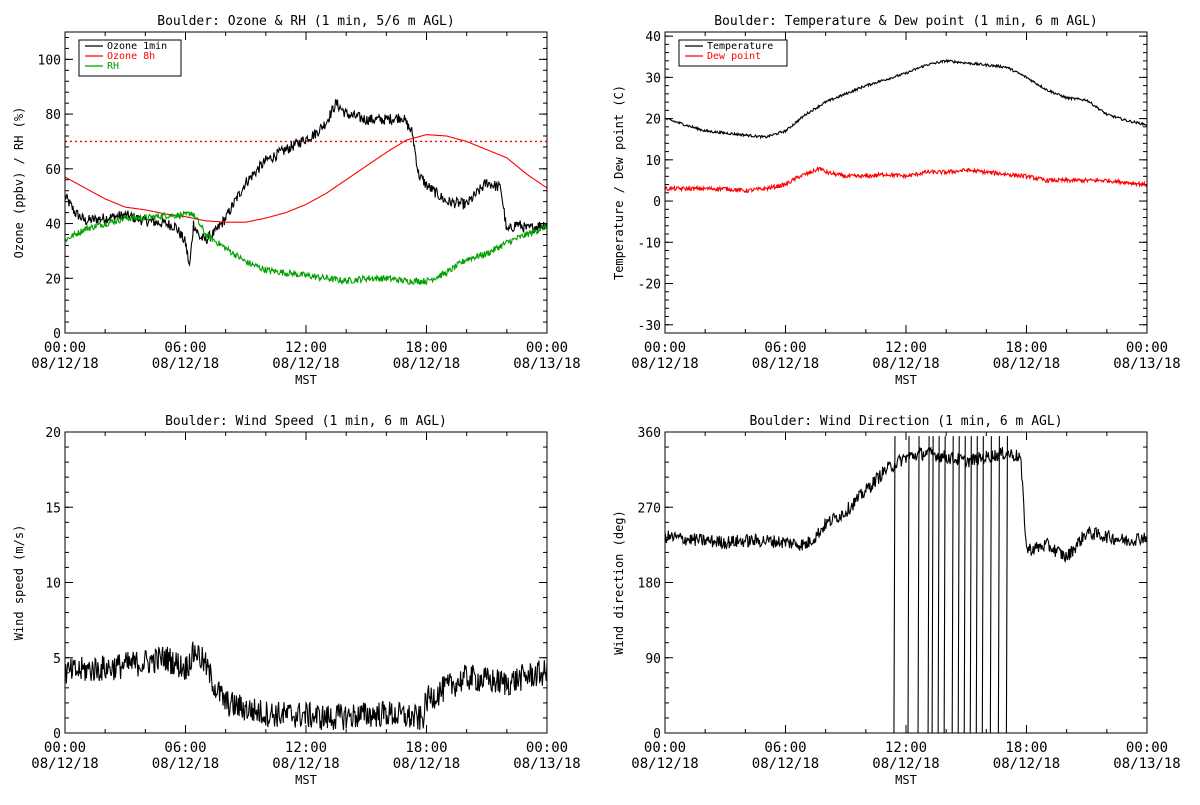 Image resolution: width=1200 pixels, height=805 pixels. Describe the element at coordinates (905, 421) in the screenshot. I see `chart-title: Boulder: Wind Direction (1 min, 6 m AGL)` at that location.